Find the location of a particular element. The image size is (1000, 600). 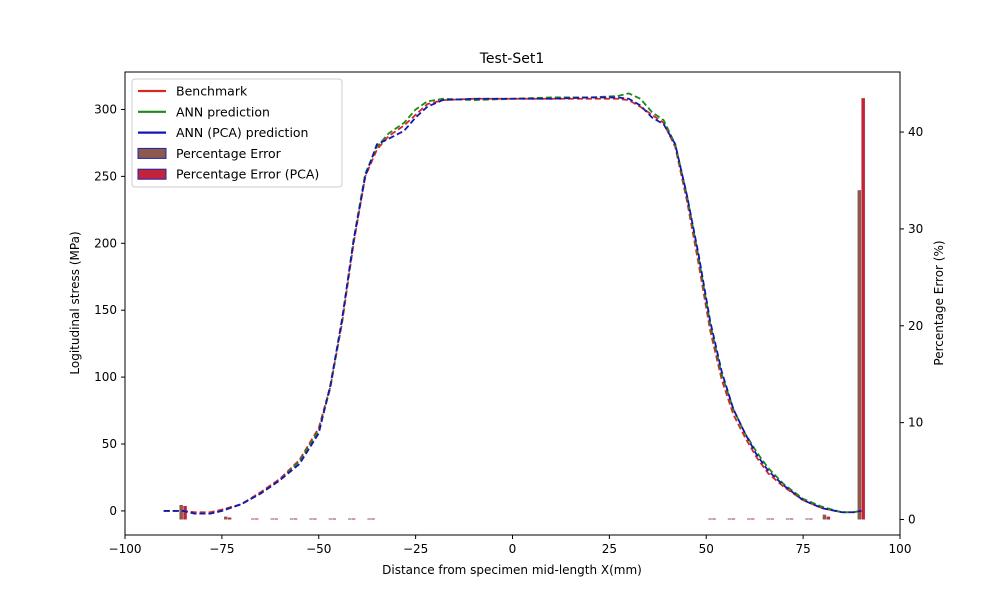

y2-axis-title: Percentage Error (%) is located at coordinates (939, 302).